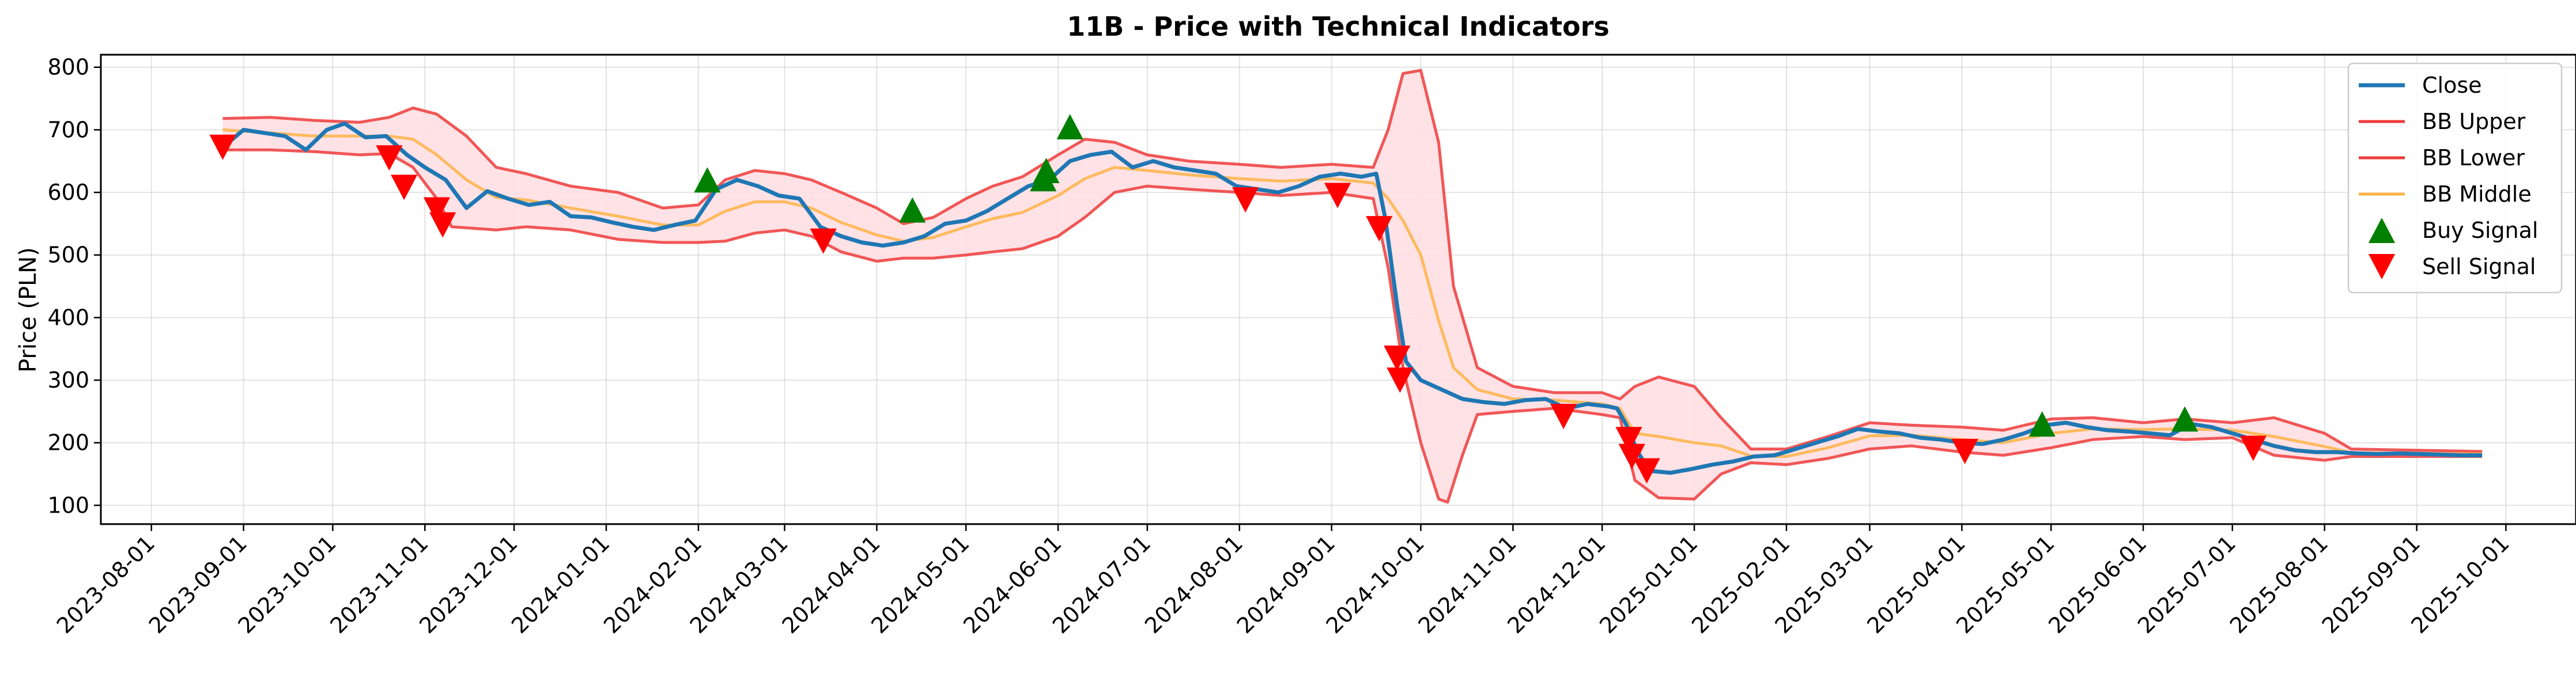 Image resolution: width=2576 pixels, height=675 pixels. What do you see at coordinates (2382, 230) in the screenshot?
I see `legend-swatch-buy` at bounding box center [2382, 230].